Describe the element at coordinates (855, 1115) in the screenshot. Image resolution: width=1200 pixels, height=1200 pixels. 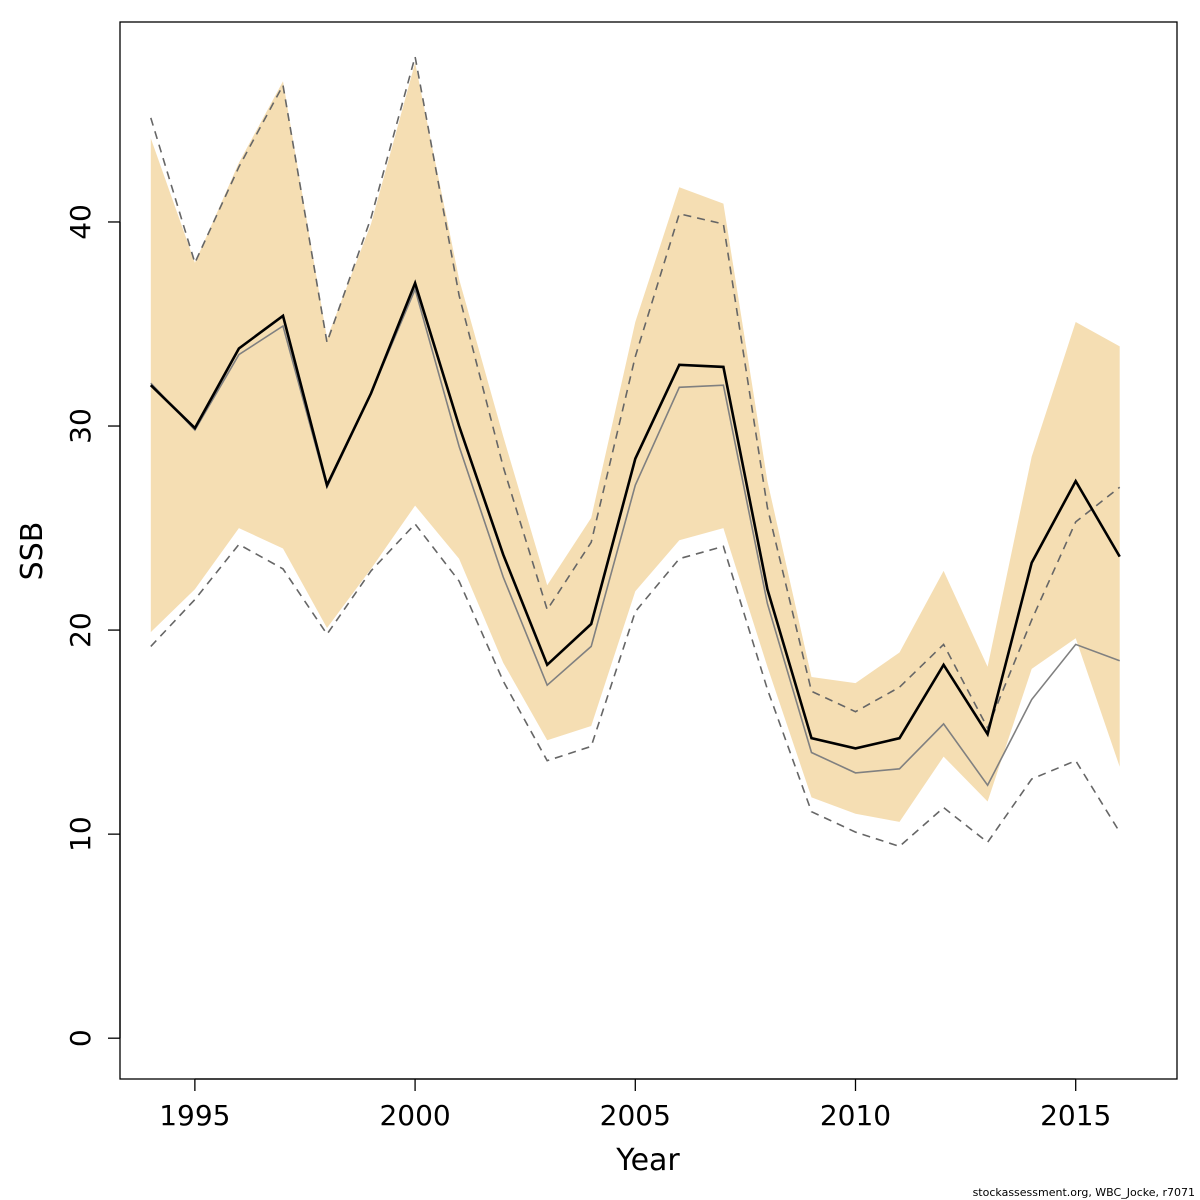
I see `x-tick-label: 2010` at that location.